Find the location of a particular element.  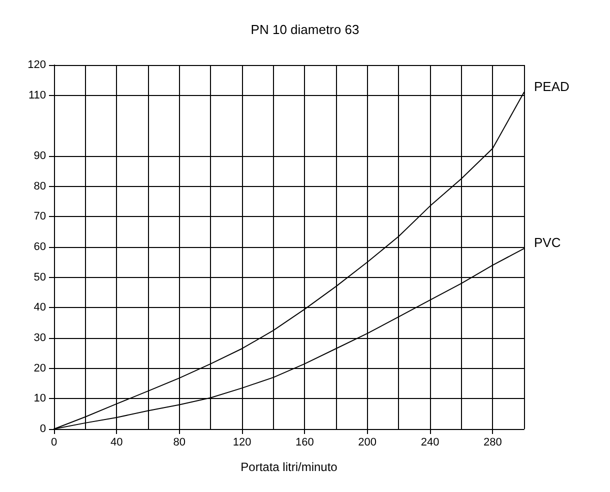

x-tick-label: 200 is located at coordinates (367, 442).